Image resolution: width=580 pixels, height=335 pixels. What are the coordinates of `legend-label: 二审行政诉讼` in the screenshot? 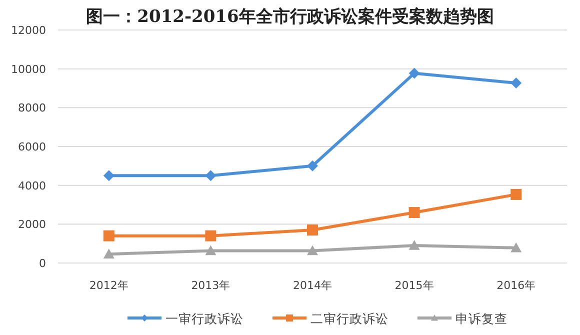 It's located at (349, 318).